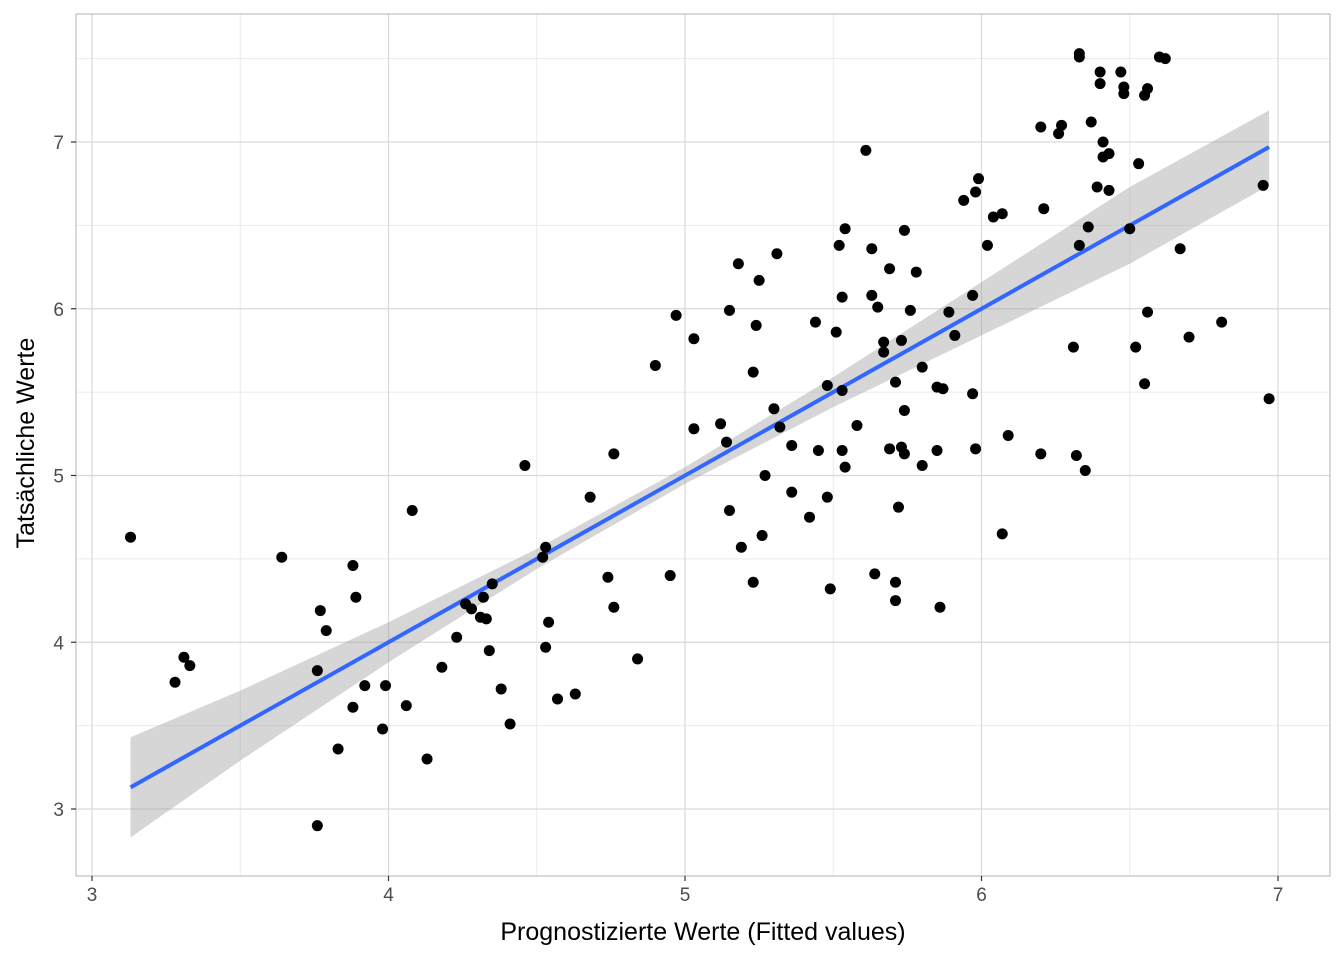 This screenshot has width=1344, height=960. What do you see at coordinates (388, 895) in the screenshot?
I see `x-tick-label: 4` at bounding box center [388, 895].